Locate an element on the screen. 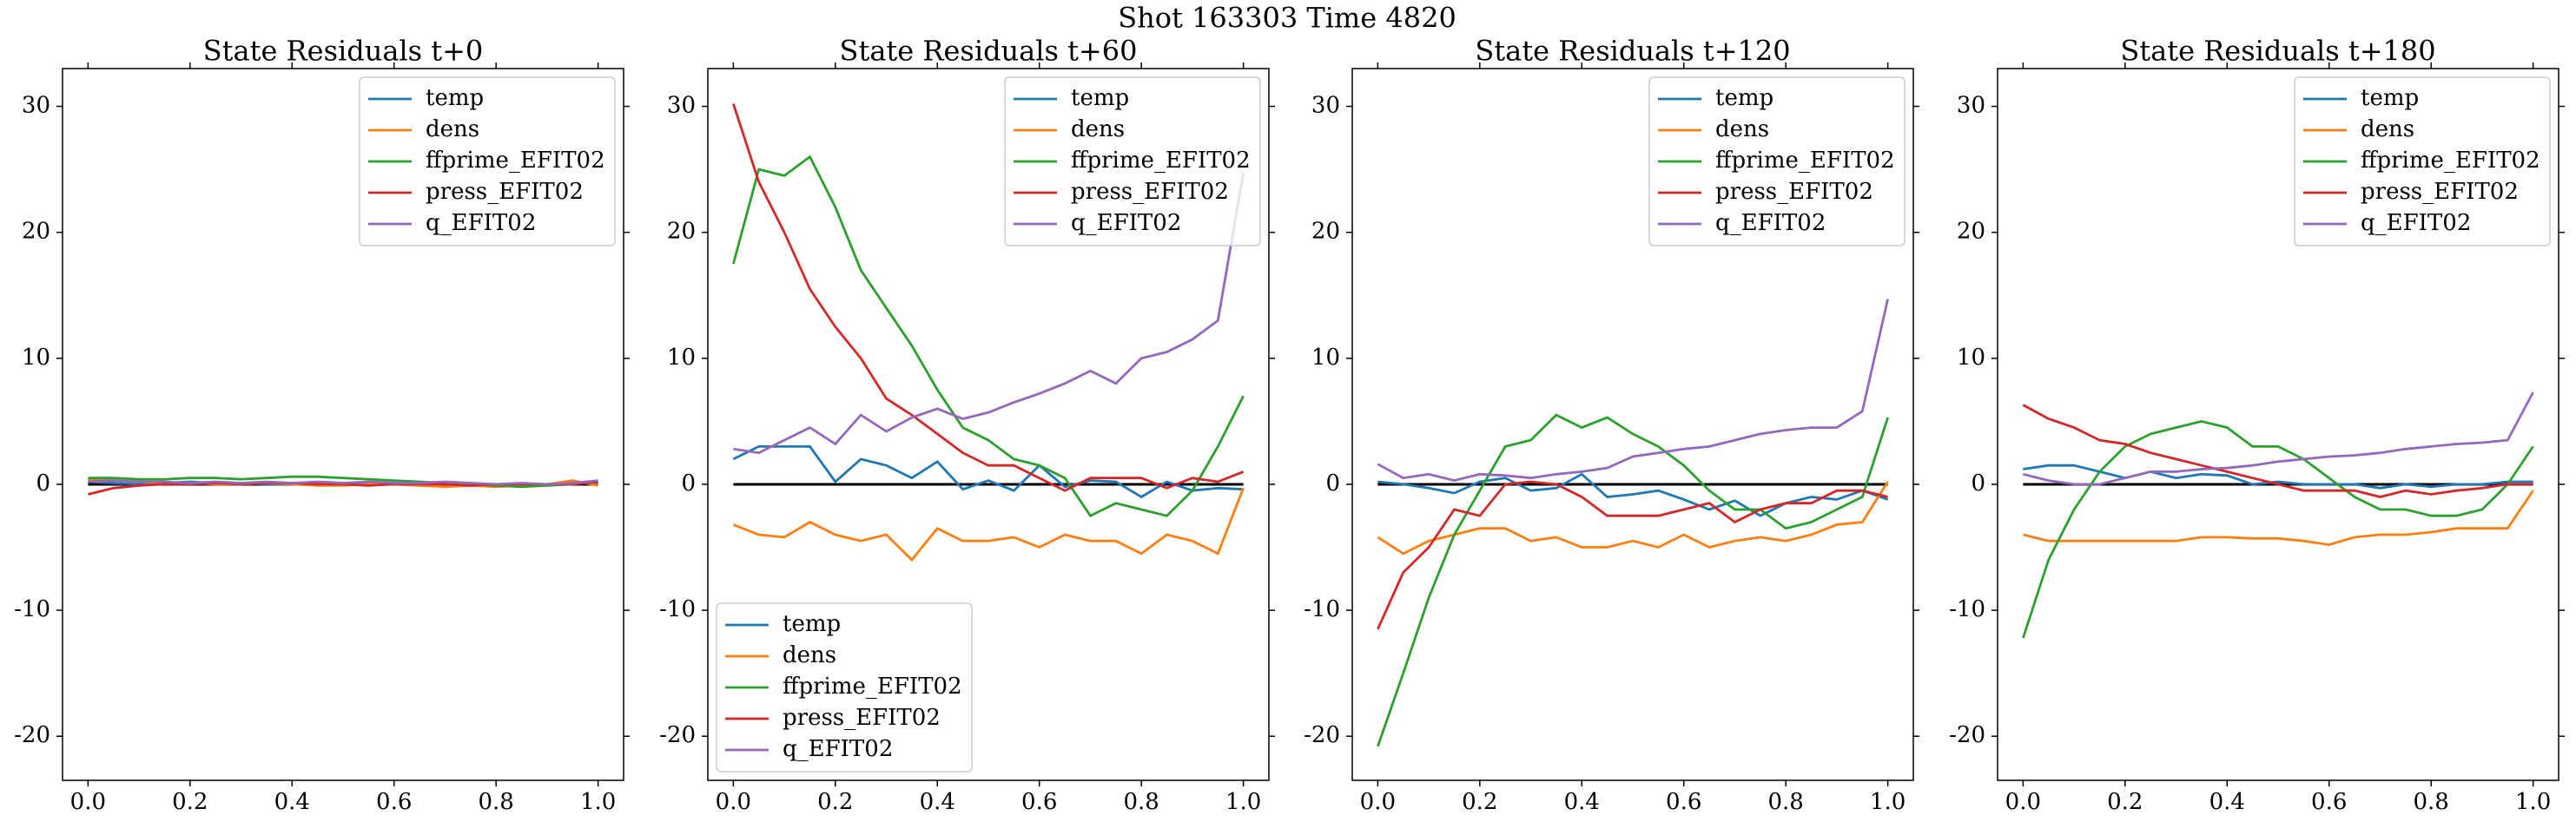 This screenshot has height=822, width=2576. figure-title: Shot 163303 Time 4820 is located at coordinates (1287, 19).